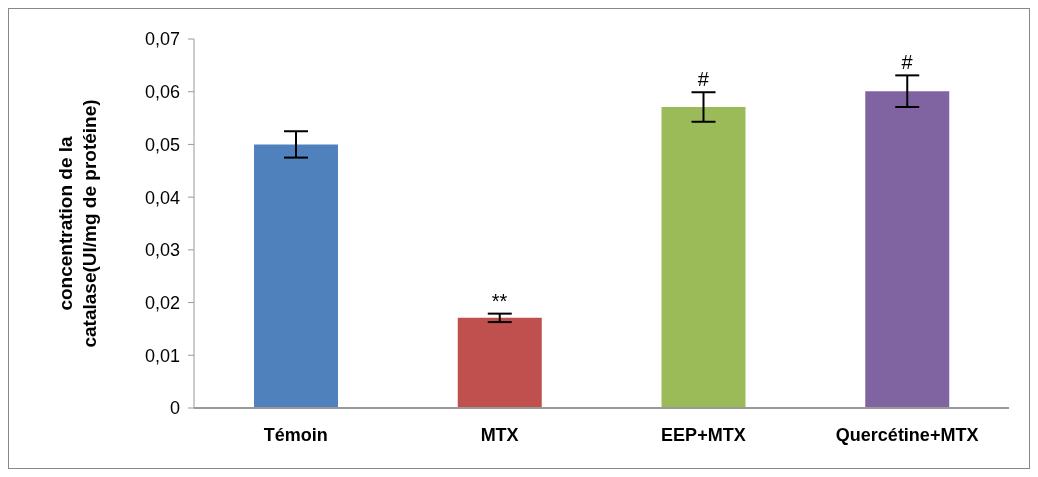 The height and width of the screenshot is (477, 1038). Describe the element at coordinates (162, 302) in the screenshot. I see `y-tick-label: 0,02` at that location.